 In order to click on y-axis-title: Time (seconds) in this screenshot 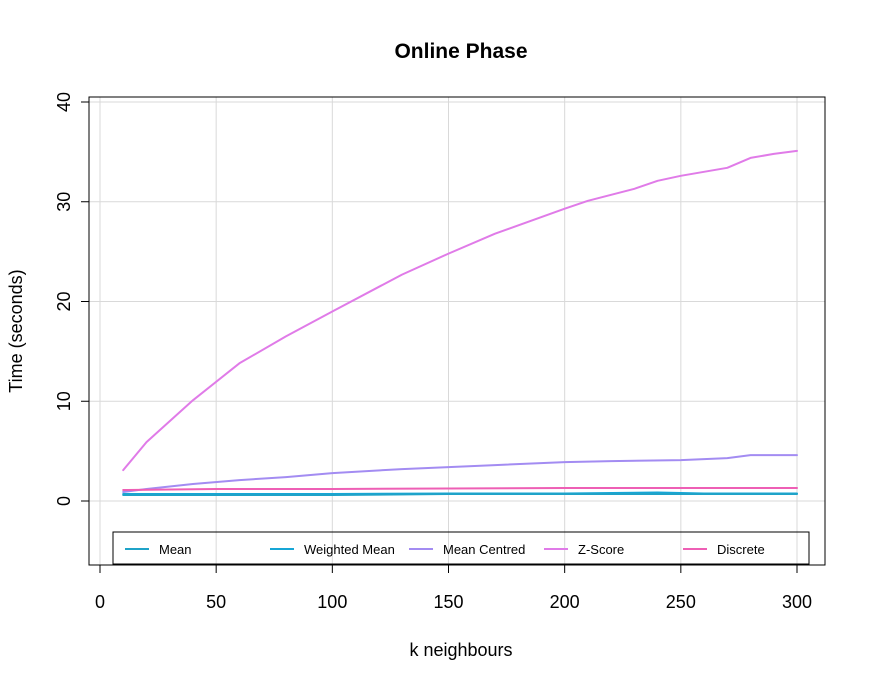, I will do `click(16, 330)`.